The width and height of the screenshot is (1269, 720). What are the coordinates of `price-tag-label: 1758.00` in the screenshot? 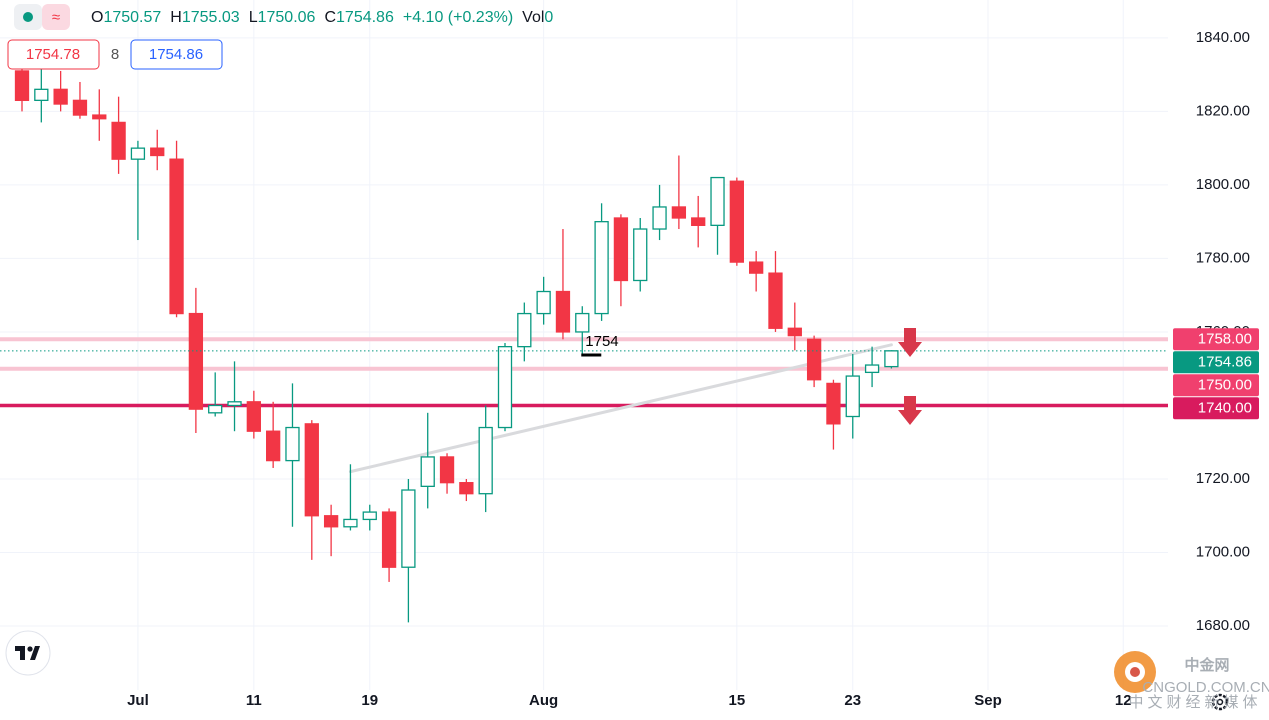 It's located at (1225, 338).